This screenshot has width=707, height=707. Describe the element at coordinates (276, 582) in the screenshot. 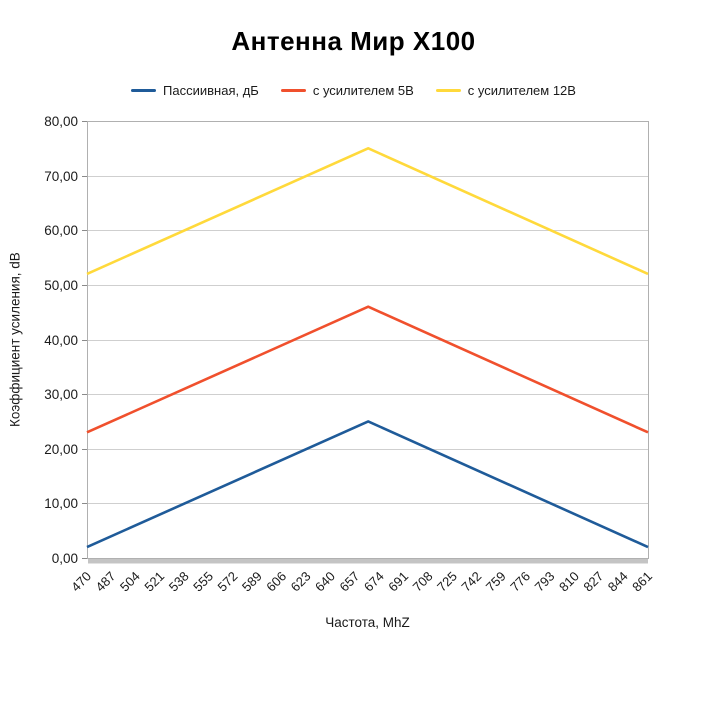

I see `x-tick-label: 606` at that location.